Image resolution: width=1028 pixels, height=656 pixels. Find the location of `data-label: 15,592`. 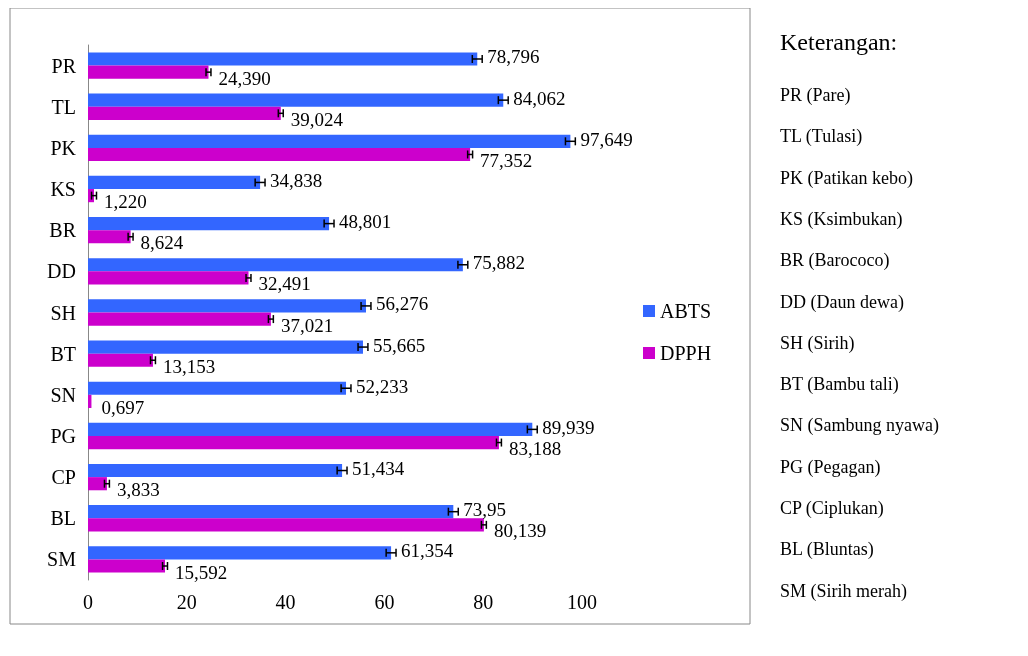

data-label: 15,592 is located at coordinates (201, 572).